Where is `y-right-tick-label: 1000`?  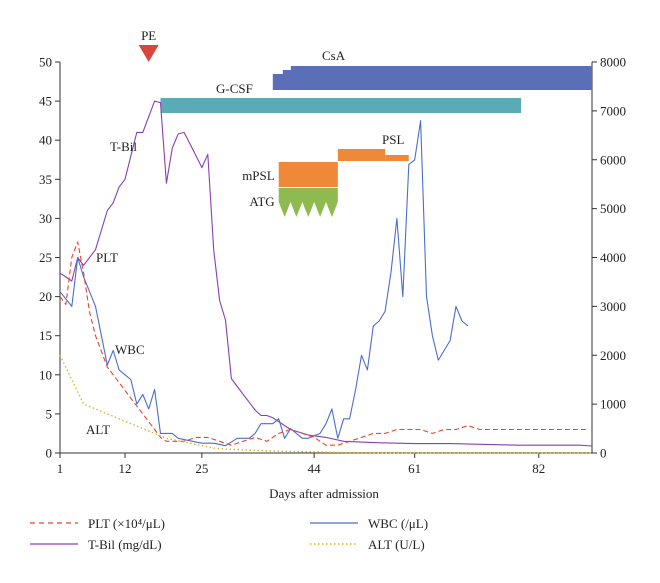
y-right-tick-label: 1000 is located at coordinates (613, 404).